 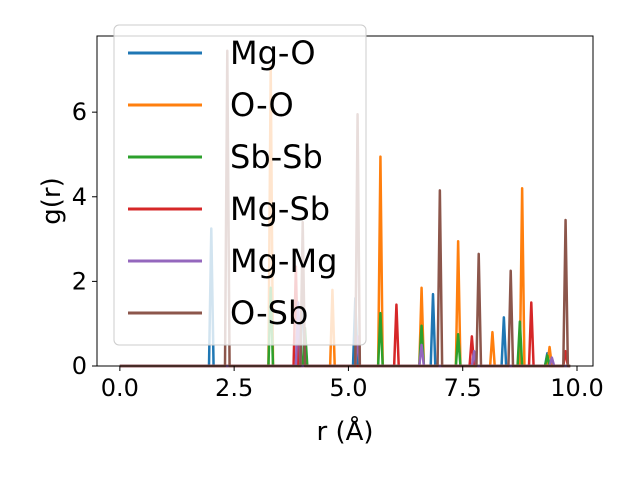 What do you see at coordinates (79, 112) in the screenshot?
I see `y-tick-label: 6` at bounding box center [79, 112].